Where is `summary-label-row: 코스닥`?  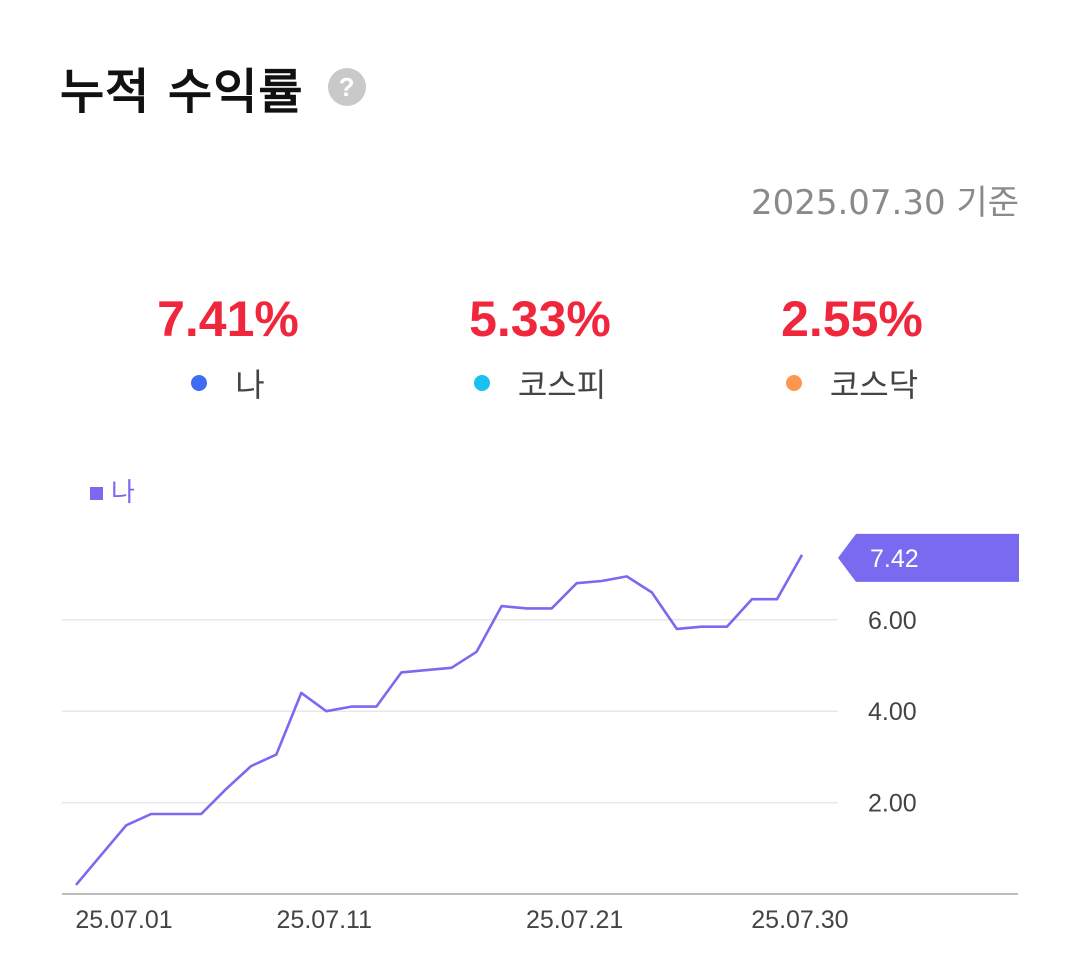
summary-label-row: 코스닥 is located at coordinates (852, 383).